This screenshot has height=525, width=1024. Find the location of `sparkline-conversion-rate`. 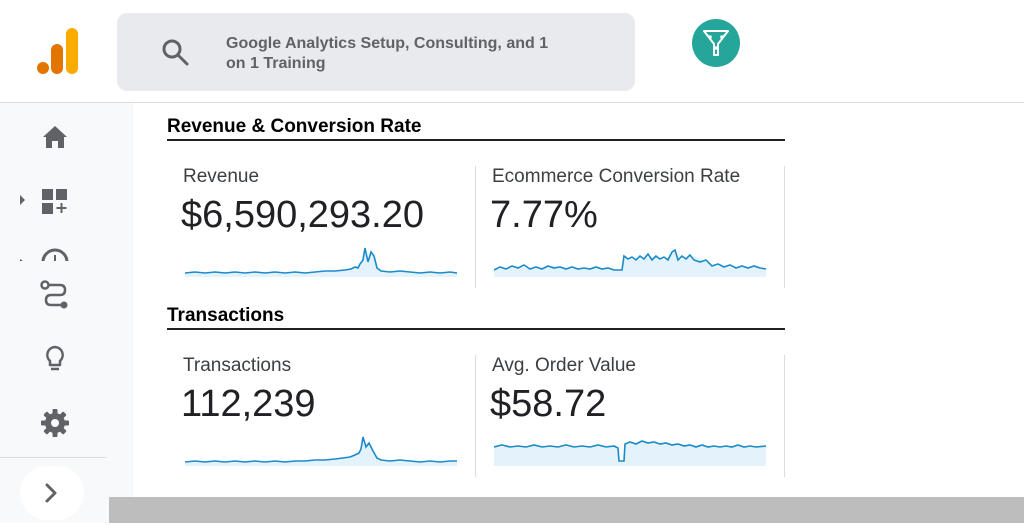

sparkline-conversion-rate is located at coordinates (630, 262).